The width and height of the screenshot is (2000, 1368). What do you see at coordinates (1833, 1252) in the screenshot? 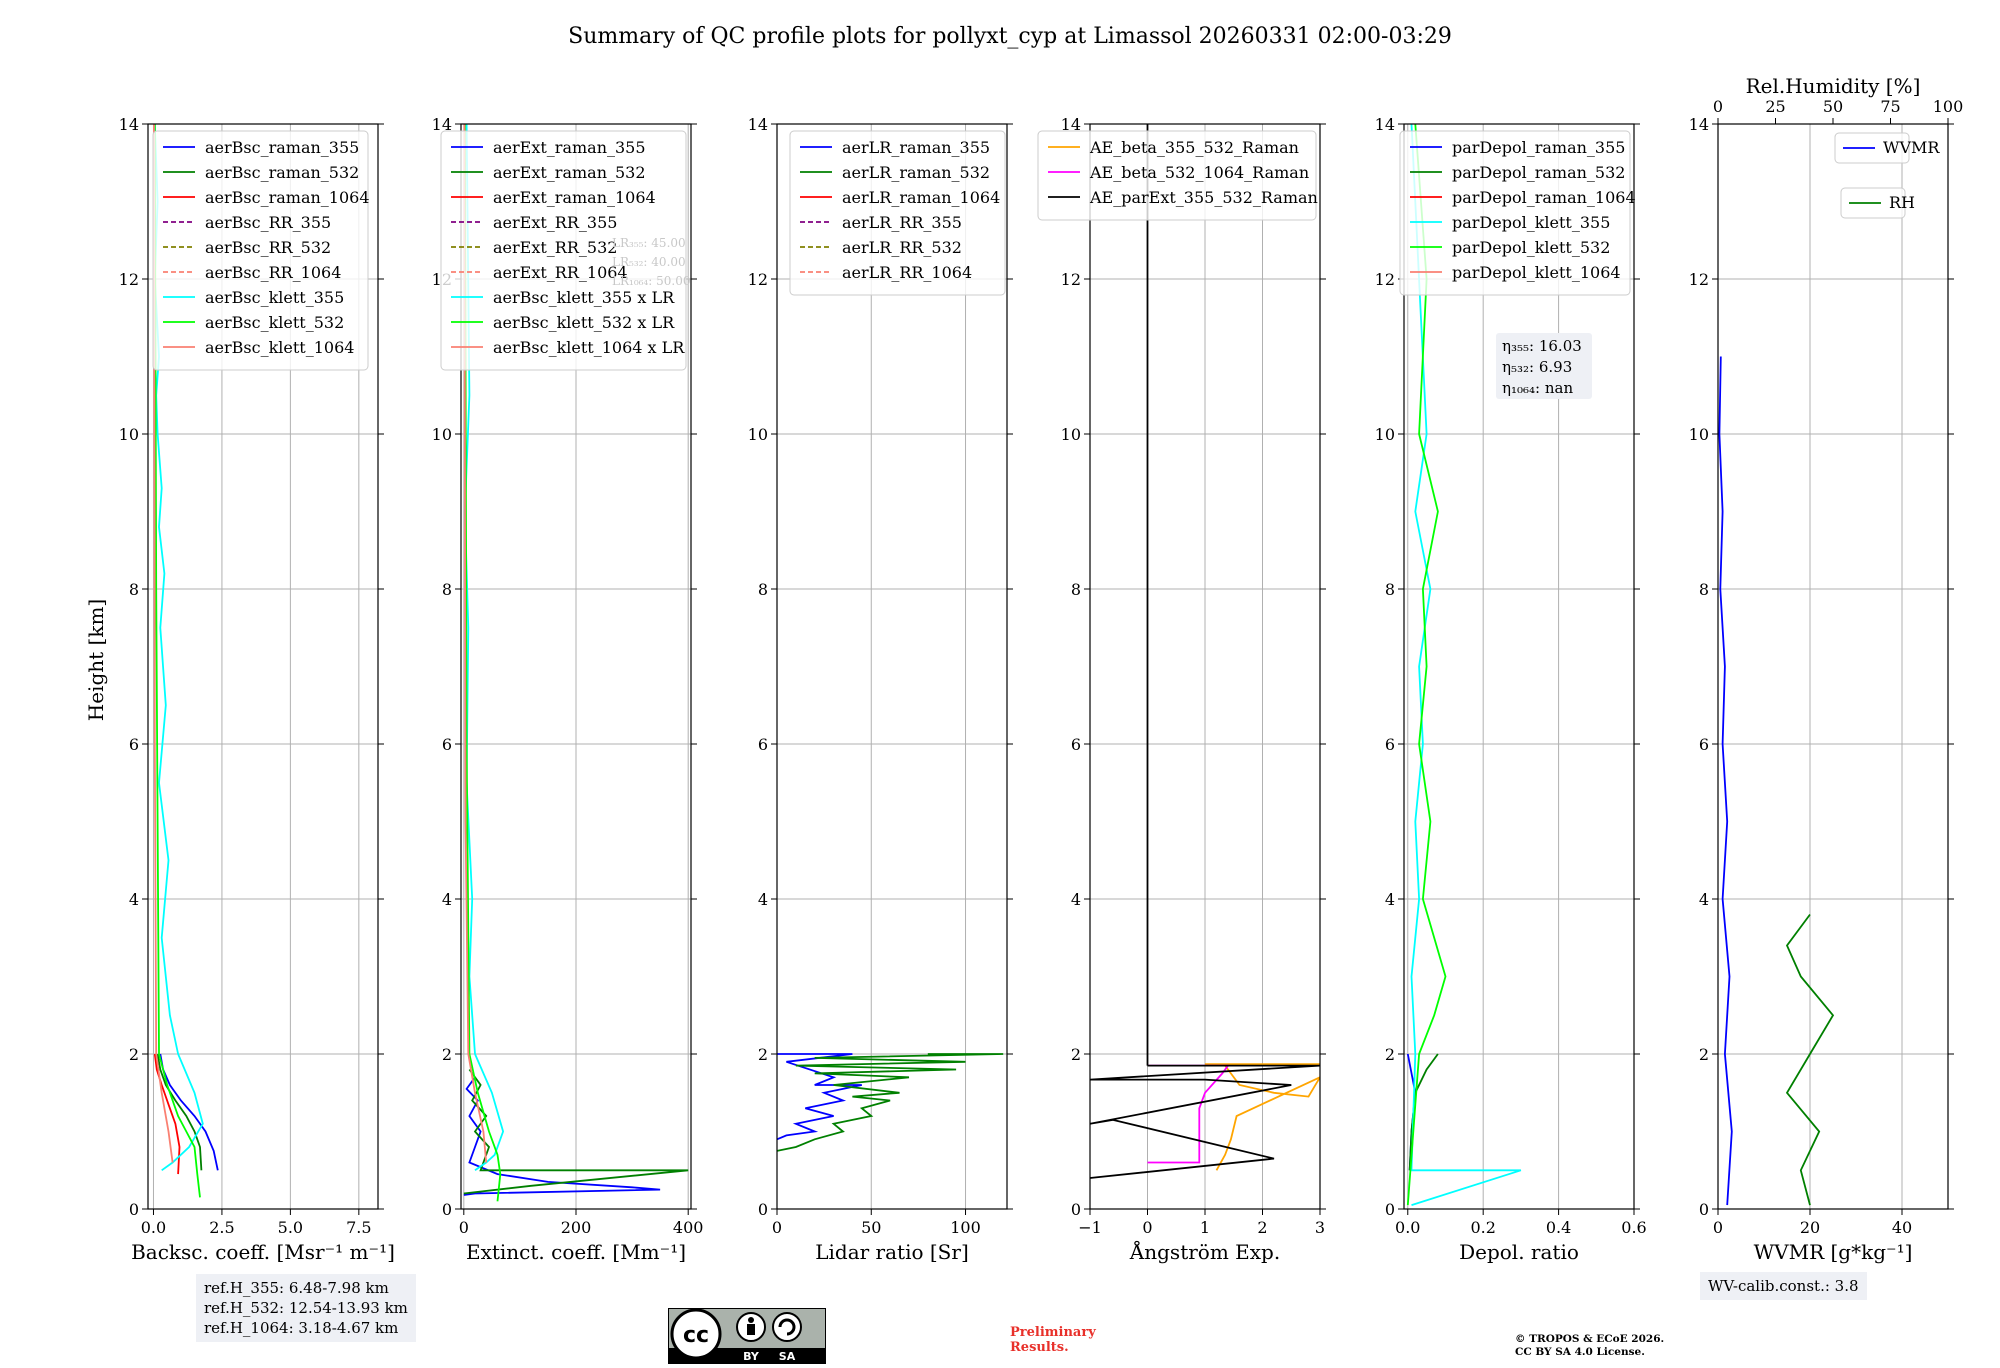
I see `x-axis-label: WVMR [g*kg⁻¹]` at bounding box center [1833, 1252].